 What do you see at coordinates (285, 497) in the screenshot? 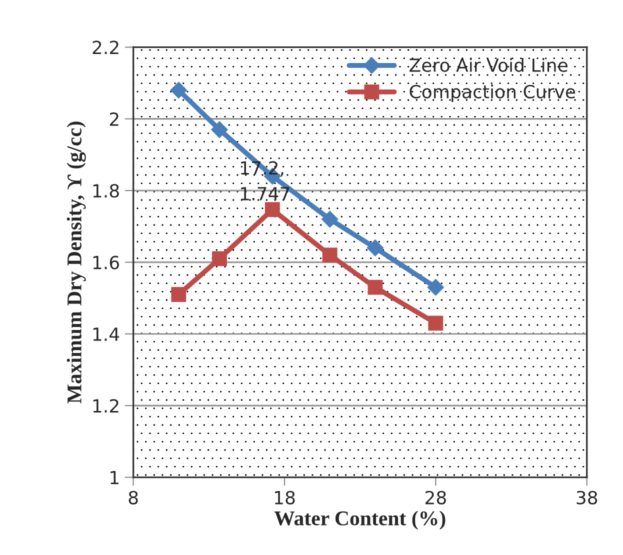
I see `x-tick-label: 18` at bounding box center [285, 497].